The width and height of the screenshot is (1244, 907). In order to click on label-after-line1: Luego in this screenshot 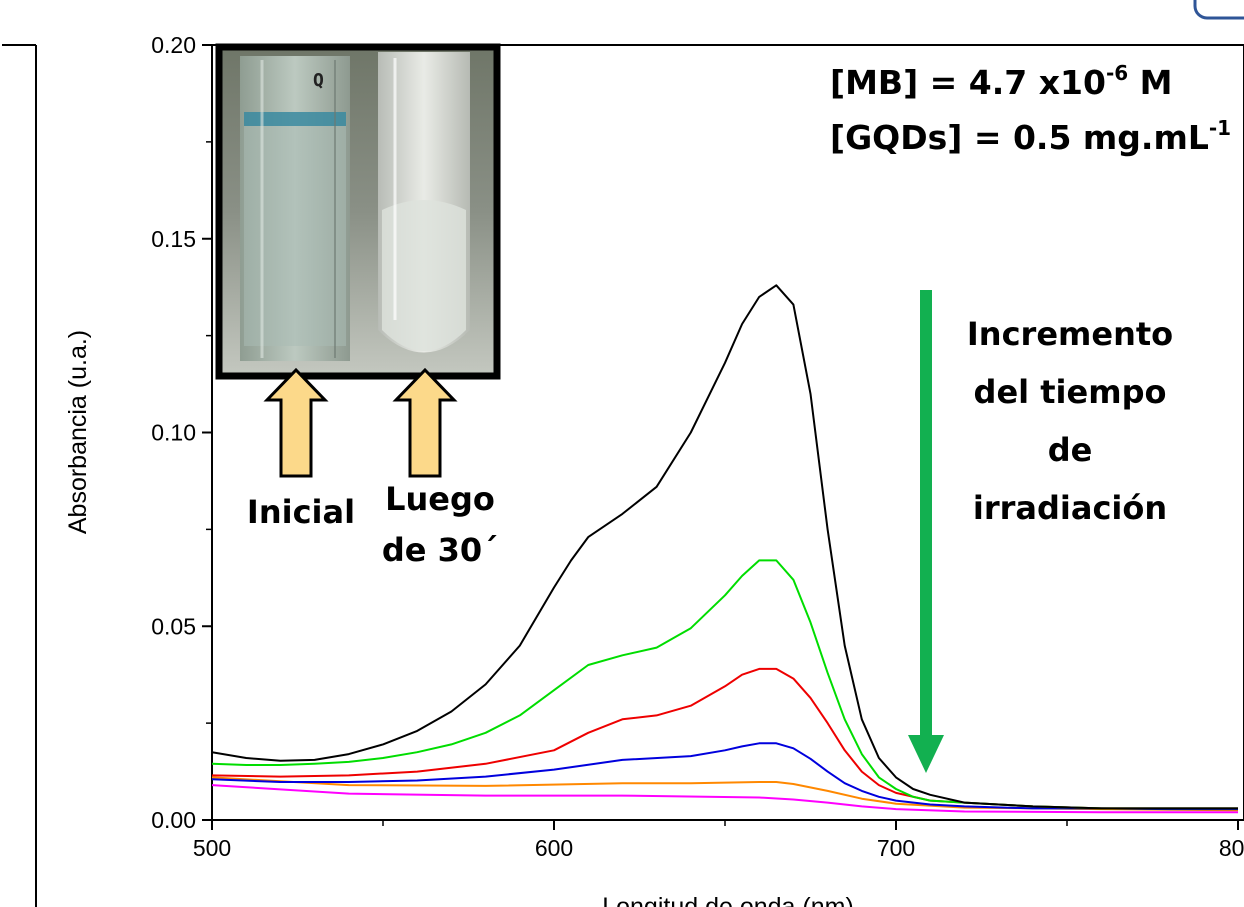, I will do `click(440, 499)`.